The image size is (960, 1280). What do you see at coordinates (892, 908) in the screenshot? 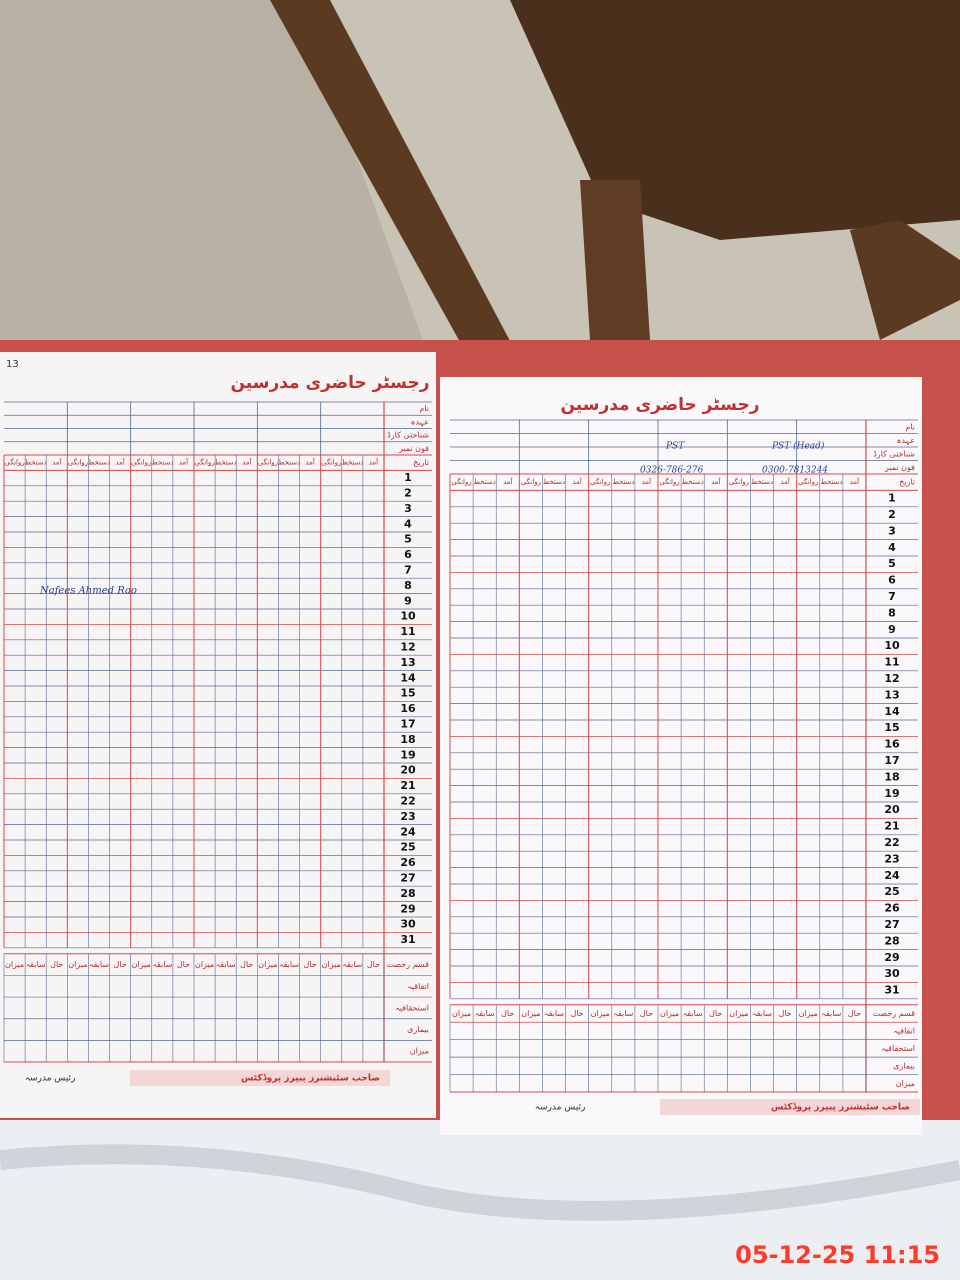
I see `row-number: 26` at bounding box center [892, 908].